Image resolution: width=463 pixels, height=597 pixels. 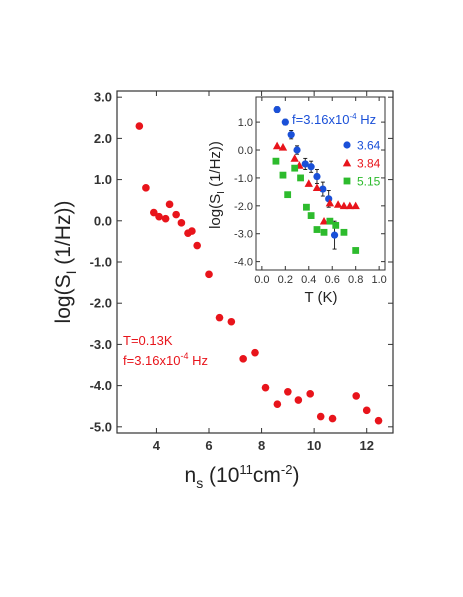 I want to click on main-y-tick-label: -2.0, so click(x=101, y=303).